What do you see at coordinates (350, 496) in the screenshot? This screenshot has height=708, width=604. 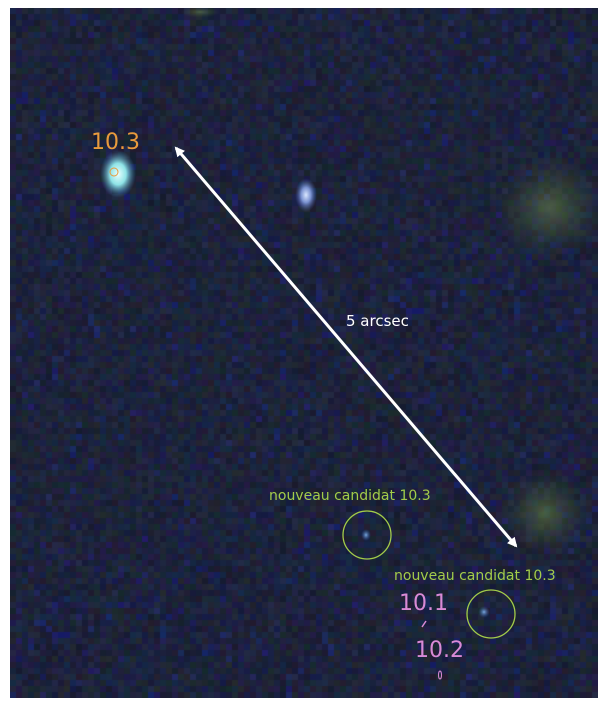 I see `label-candidate-upper: nouveau candidat 10.3` at bounding box center [350, 496].